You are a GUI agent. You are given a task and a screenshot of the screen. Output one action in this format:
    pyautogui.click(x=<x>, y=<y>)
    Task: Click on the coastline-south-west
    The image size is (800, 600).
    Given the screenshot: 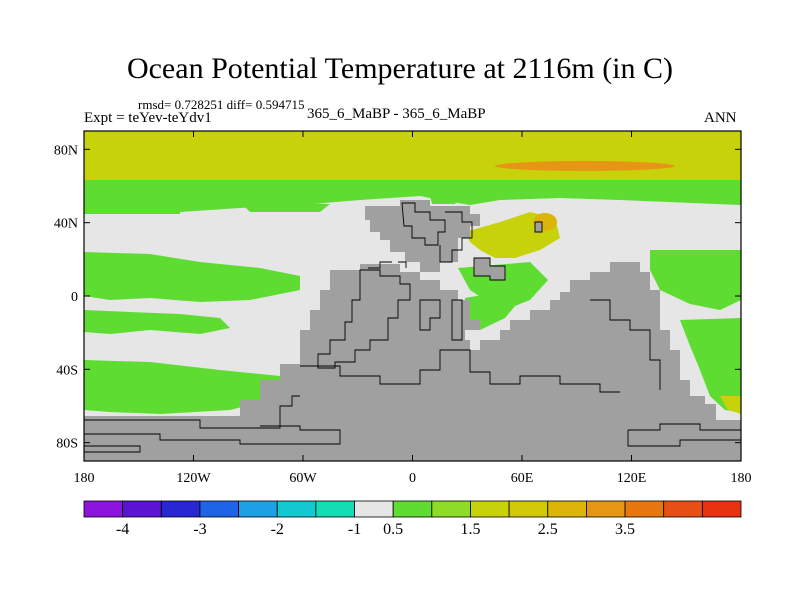 What is the action you would take?
    pyautogui.click(x=192, y=412)
    